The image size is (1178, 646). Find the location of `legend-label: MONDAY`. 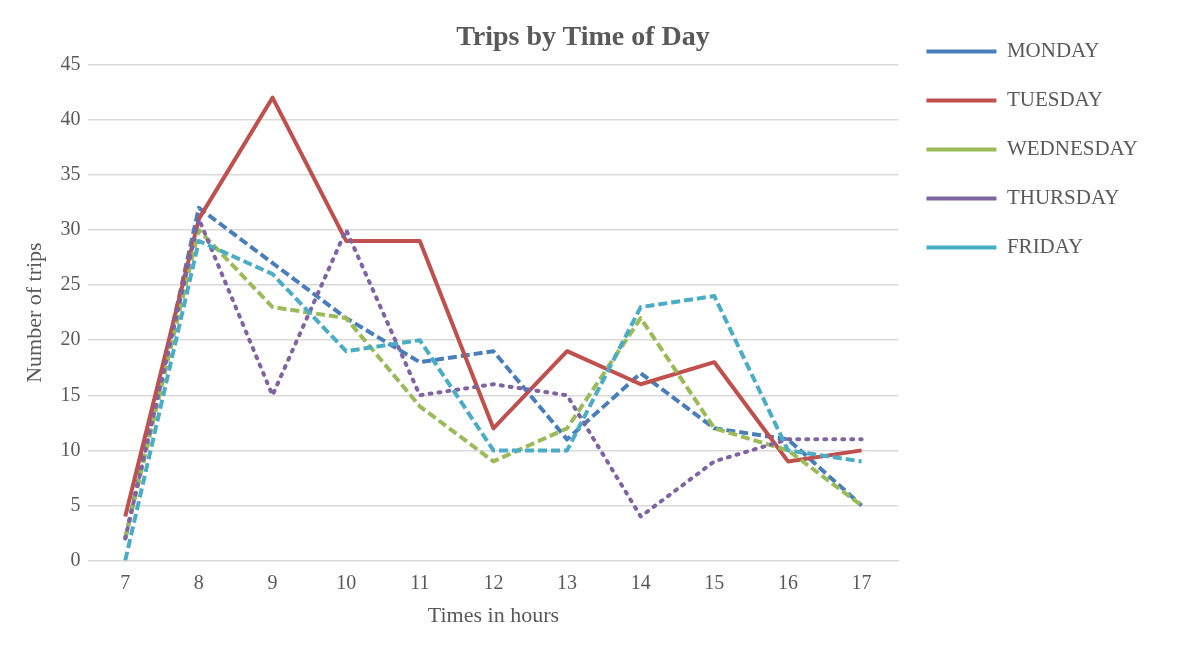

legend-label: MONDAY is located at coordinates (1053, 50).